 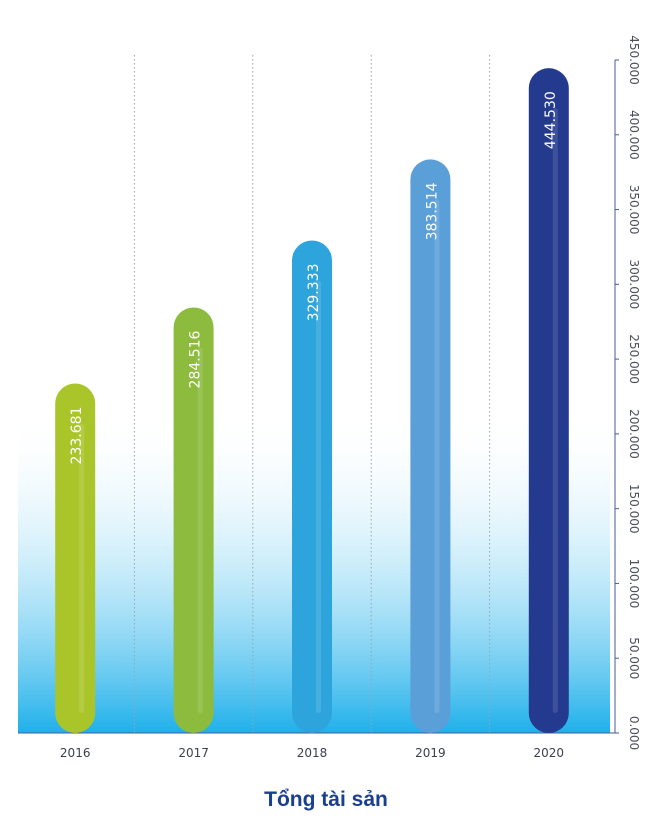 I want to click on y-tick-label: 100.000, so click(x=634, y=584).